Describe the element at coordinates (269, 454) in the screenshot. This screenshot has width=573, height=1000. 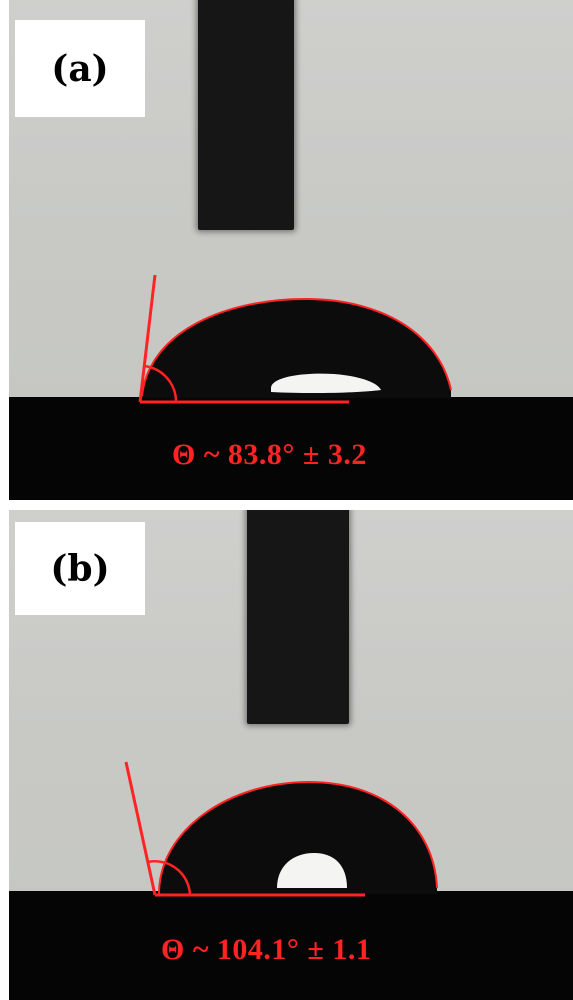
I see `contact-angle-readout-a: Θ ~ 83.8° ± 3.2` at that location.